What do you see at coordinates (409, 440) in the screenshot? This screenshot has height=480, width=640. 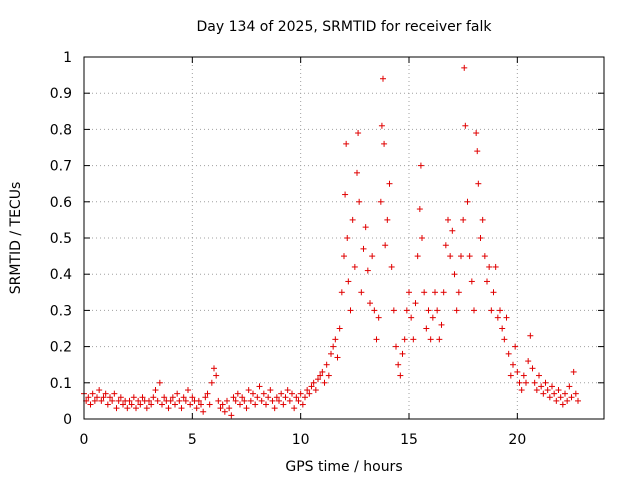 I see `x-tick-label: 15` at bounding box center [409, 440].